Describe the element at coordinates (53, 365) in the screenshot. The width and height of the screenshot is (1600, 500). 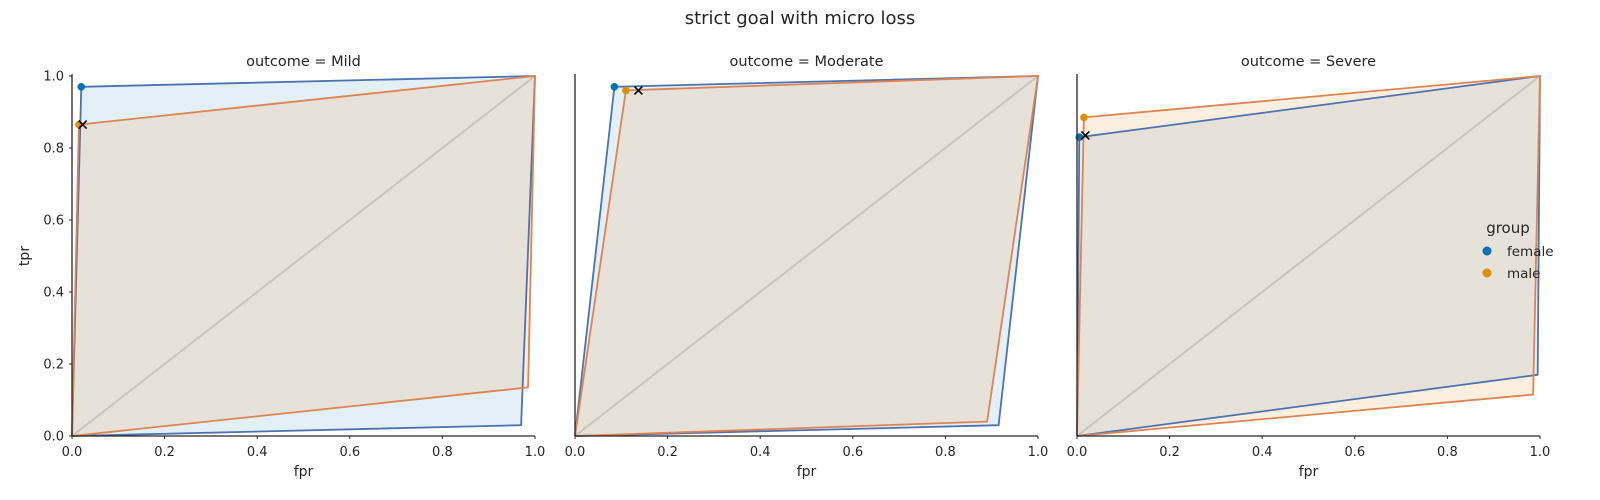
I see `y-tick-label: 0.2` at that location.